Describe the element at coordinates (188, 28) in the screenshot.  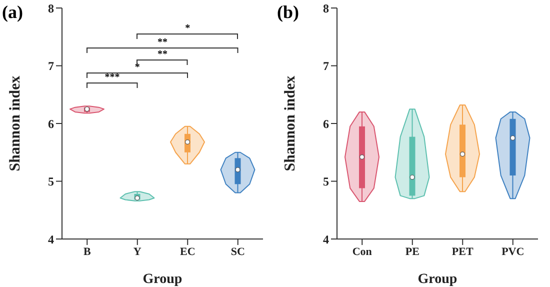
I see `annotation: *` at that location.